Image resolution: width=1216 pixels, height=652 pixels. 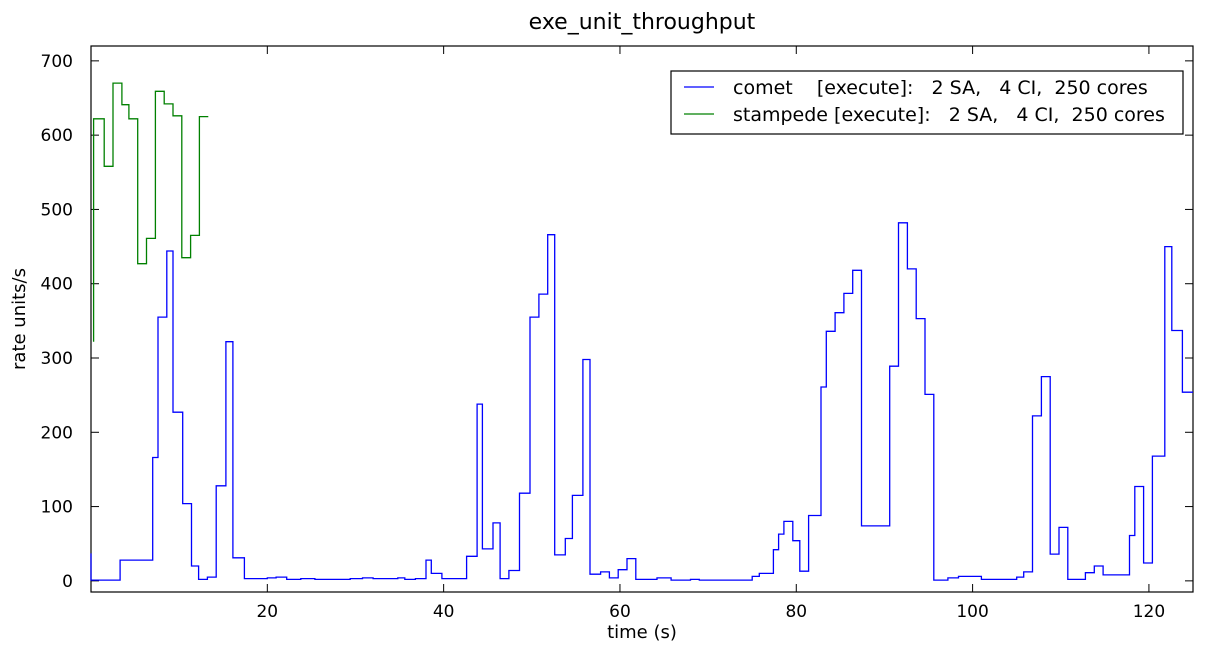 What do you see at coordinates (267, 612) in the screenshot?
I see `x-tick-label: 20` at bounding box center [267, 612].